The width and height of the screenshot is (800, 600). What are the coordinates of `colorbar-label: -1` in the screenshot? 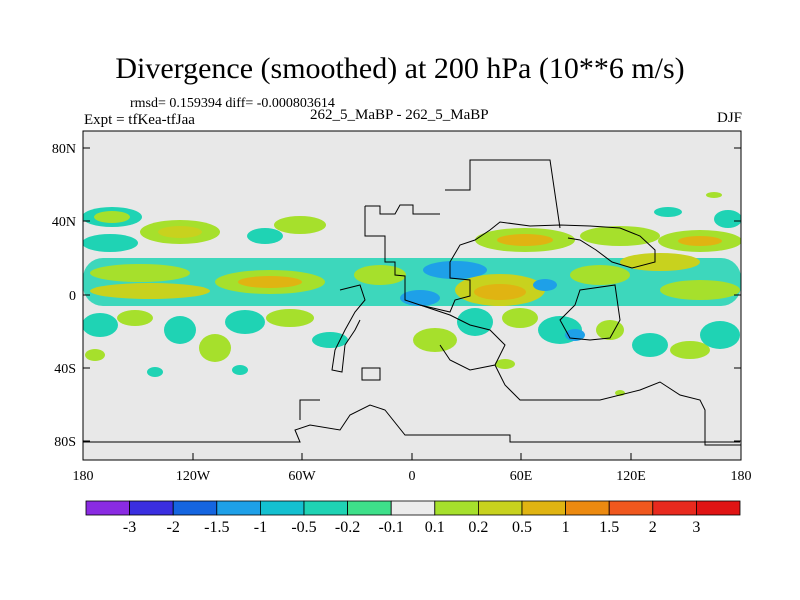 It's located at (260, 527).